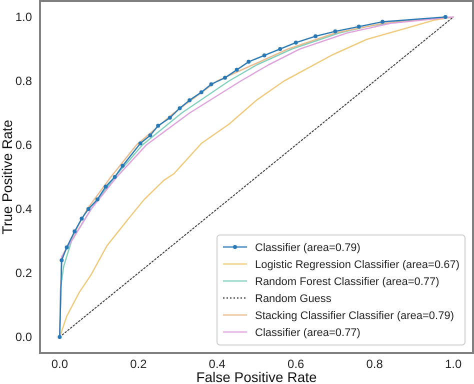  I want to click on legend-label: Random Forest Classifier (area=0.77), so click(347, 282).